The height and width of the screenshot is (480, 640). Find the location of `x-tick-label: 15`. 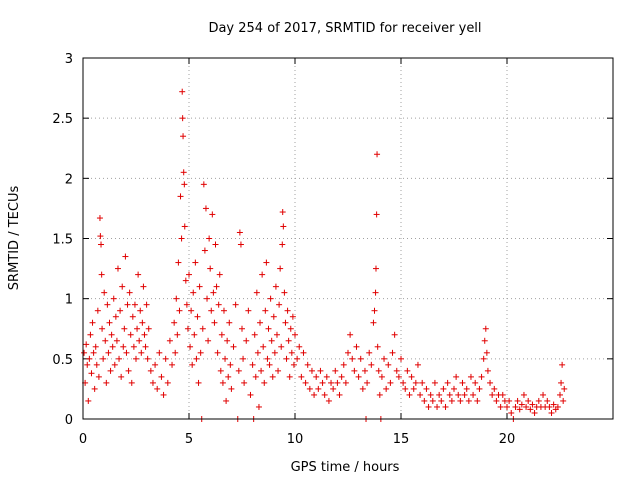

x-tick-label: 15 is located at coordinates (401, 439).